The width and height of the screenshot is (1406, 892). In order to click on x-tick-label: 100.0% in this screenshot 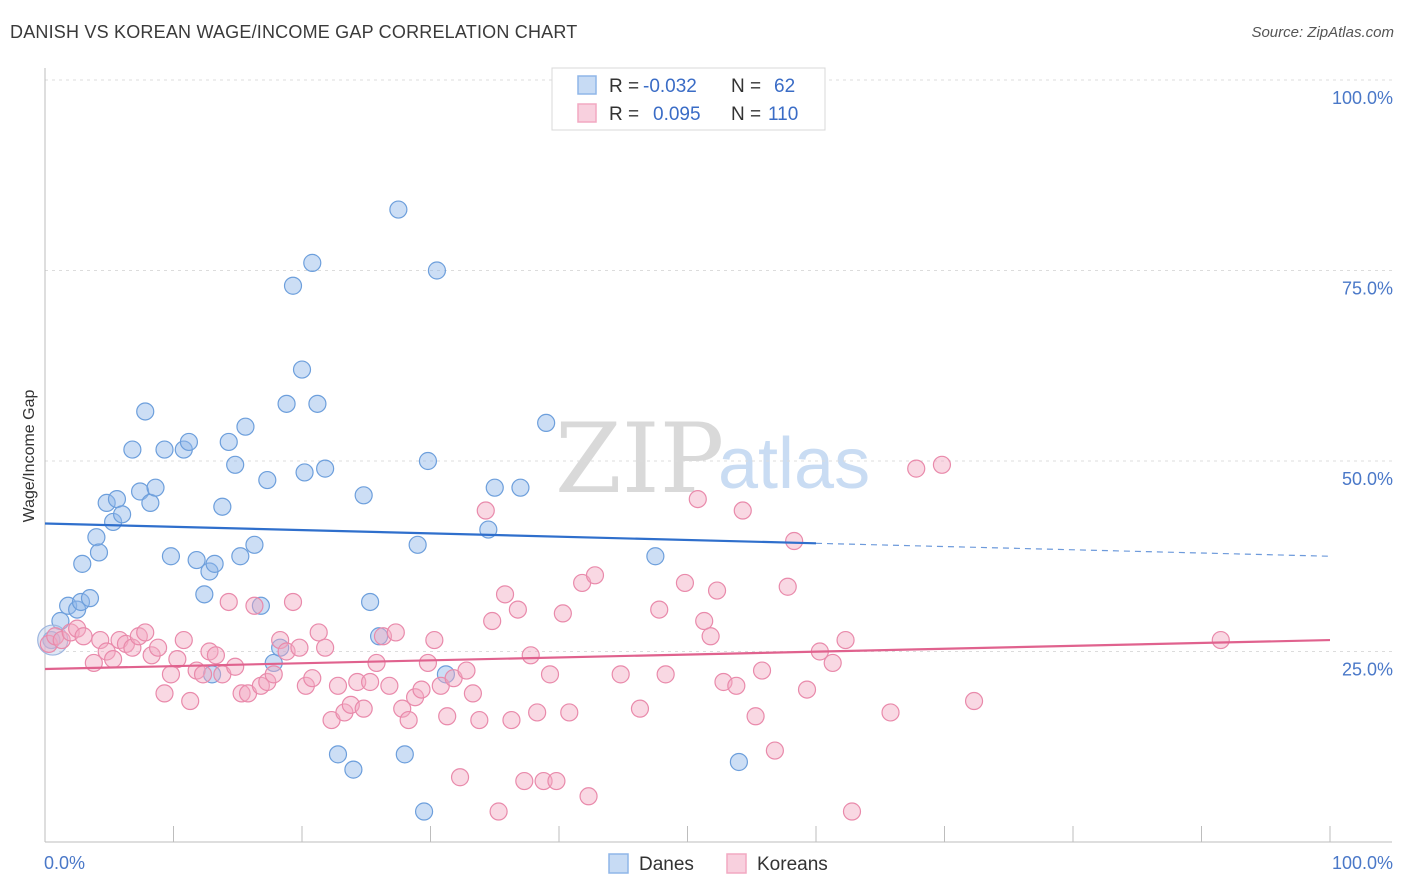, I will do `click(1362, 863)`.